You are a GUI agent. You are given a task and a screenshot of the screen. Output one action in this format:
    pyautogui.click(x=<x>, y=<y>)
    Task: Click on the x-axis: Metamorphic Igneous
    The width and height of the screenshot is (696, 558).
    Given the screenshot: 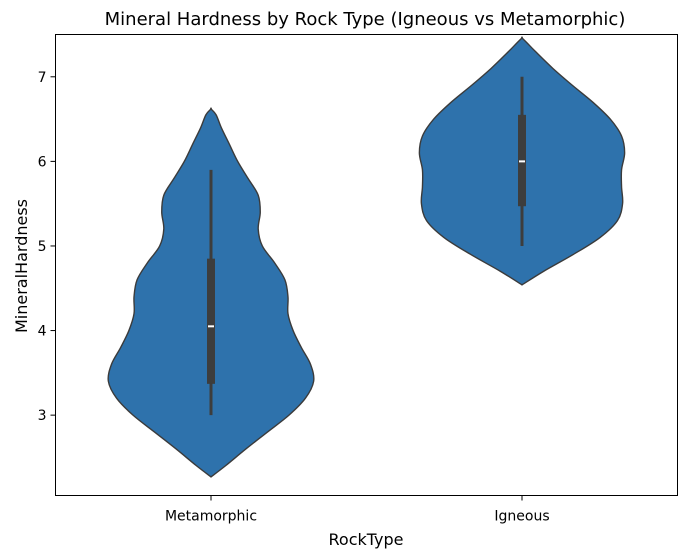 What is the action you would take?
    pyautogui.click(x=357, y=510)
    